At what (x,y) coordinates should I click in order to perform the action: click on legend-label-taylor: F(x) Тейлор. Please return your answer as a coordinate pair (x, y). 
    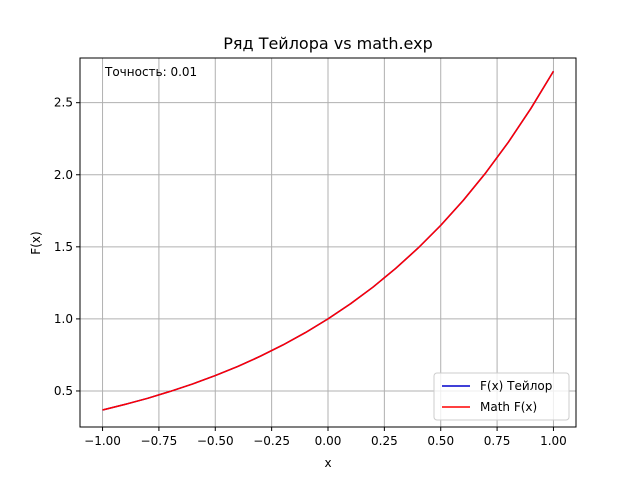
    Looking at the image, I should click on (516, 386).